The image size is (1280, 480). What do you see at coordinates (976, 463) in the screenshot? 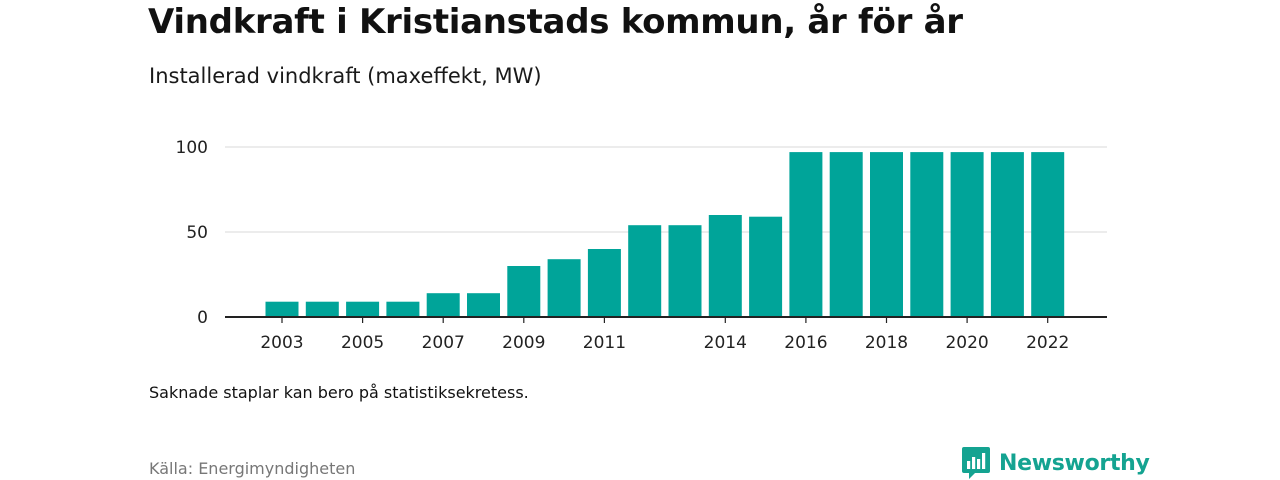
I see `bar-chart-speech-bubble-icon` at bounding box center [976, 463].